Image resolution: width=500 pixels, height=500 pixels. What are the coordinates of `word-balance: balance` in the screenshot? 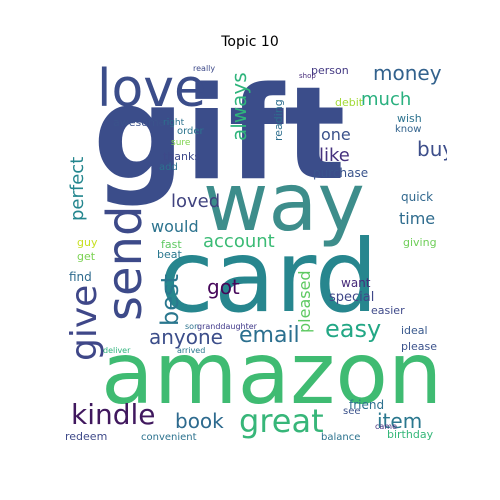 It's located at (341, 437).